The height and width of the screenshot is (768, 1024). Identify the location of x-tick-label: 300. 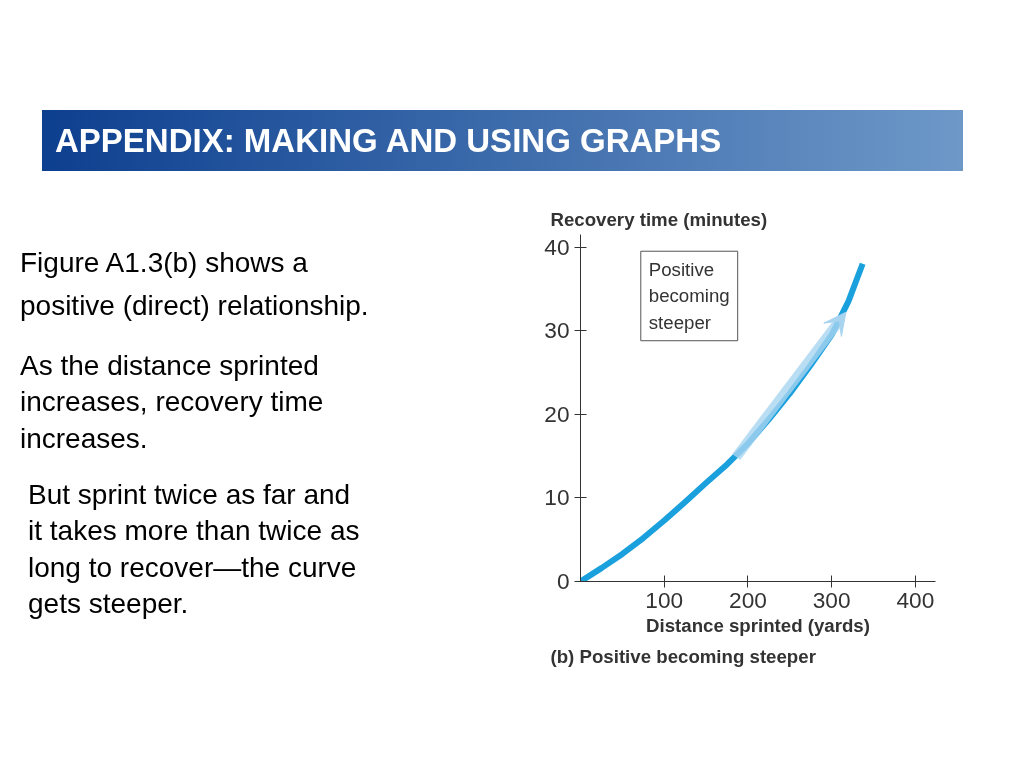
(831, 599).